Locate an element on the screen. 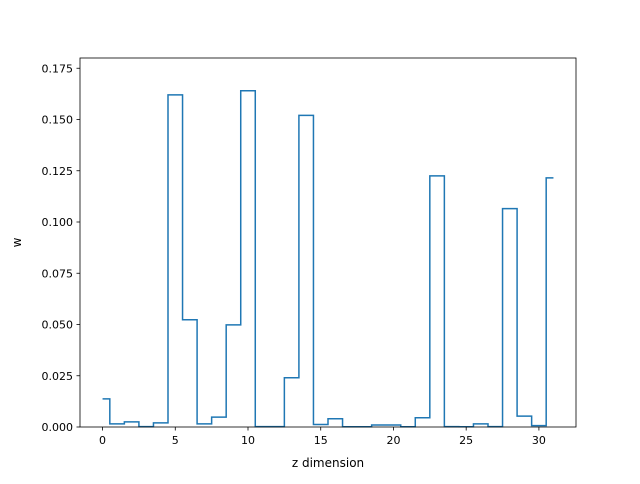 This screenshot has width=640, height=484. y-tick-label: 0.175 is located at coordinates (58, 68).